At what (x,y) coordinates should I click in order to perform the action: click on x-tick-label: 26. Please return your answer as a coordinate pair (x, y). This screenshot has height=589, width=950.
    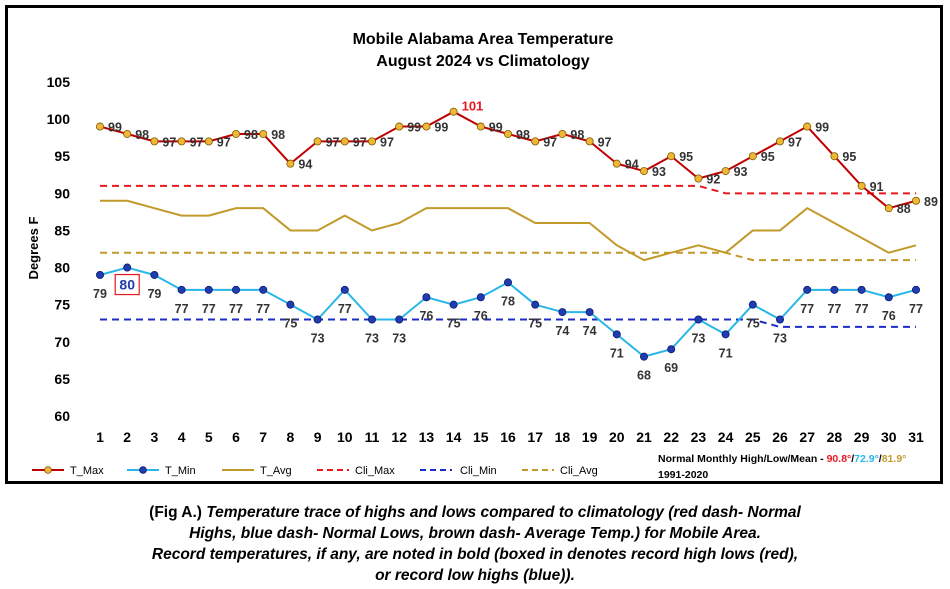
    Looking at the image, I should click on (780, 437).